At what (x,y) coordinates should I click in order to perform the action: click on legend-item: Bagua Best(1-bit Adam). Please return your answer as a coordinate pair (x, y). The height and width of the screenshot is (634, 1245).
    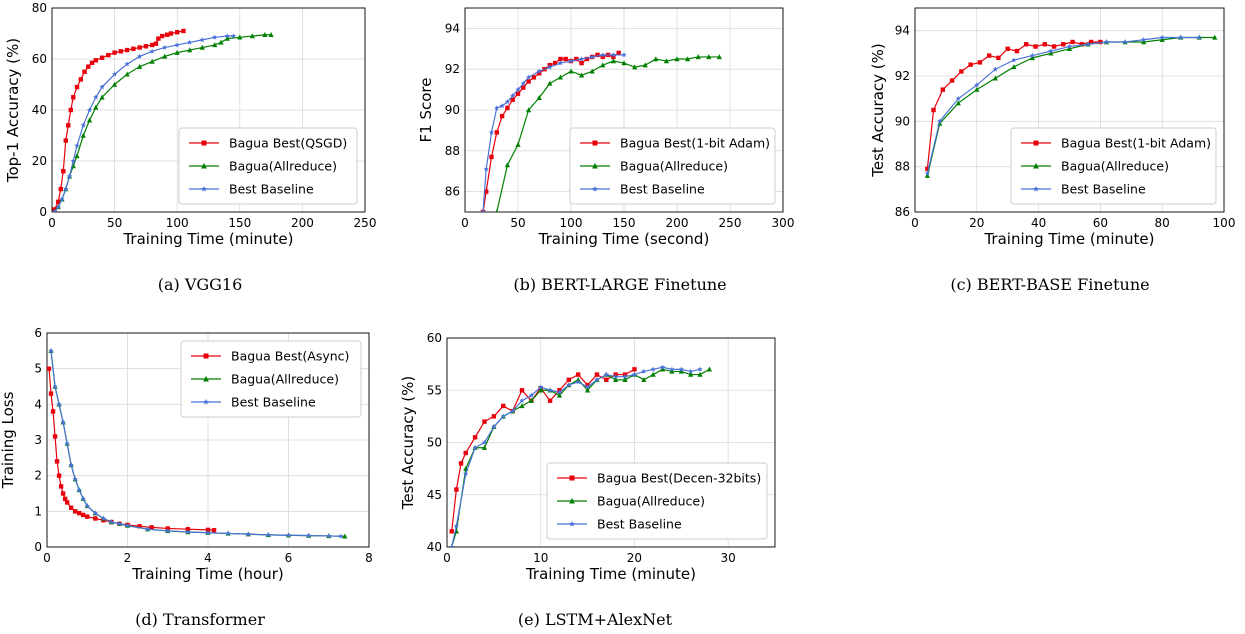
    Looking at the image, I should click on (675, 143).